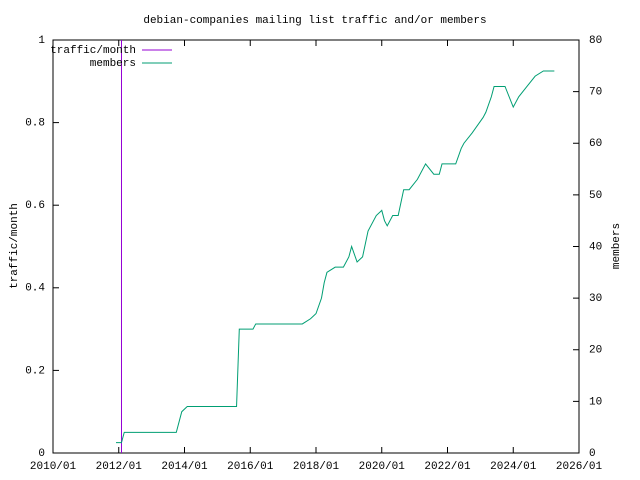  Describe the element at coordinates (184, 467) in the screenshot. I see `x-tick-label: 2014/01` at that location.